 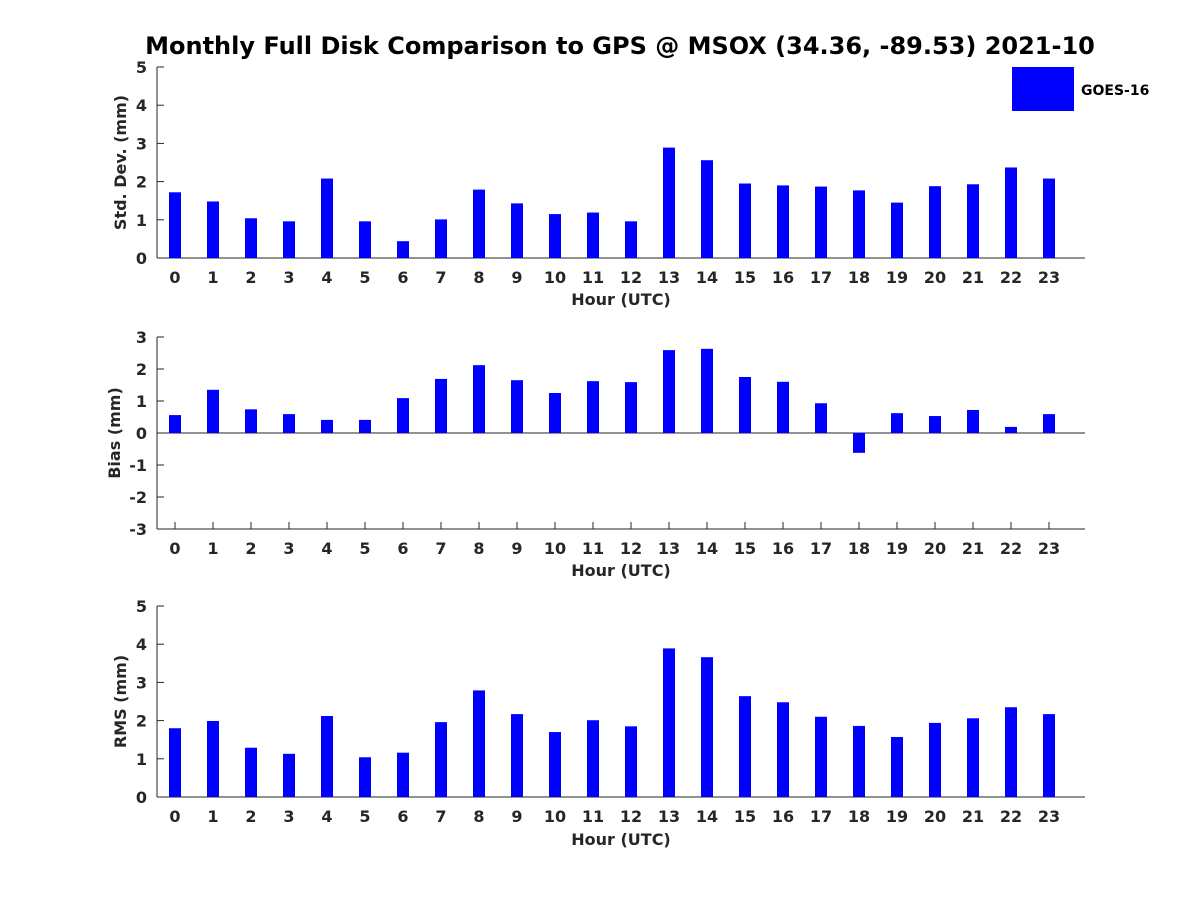 I want to click on y-tick-label: 5, so click(x=141, y=67).